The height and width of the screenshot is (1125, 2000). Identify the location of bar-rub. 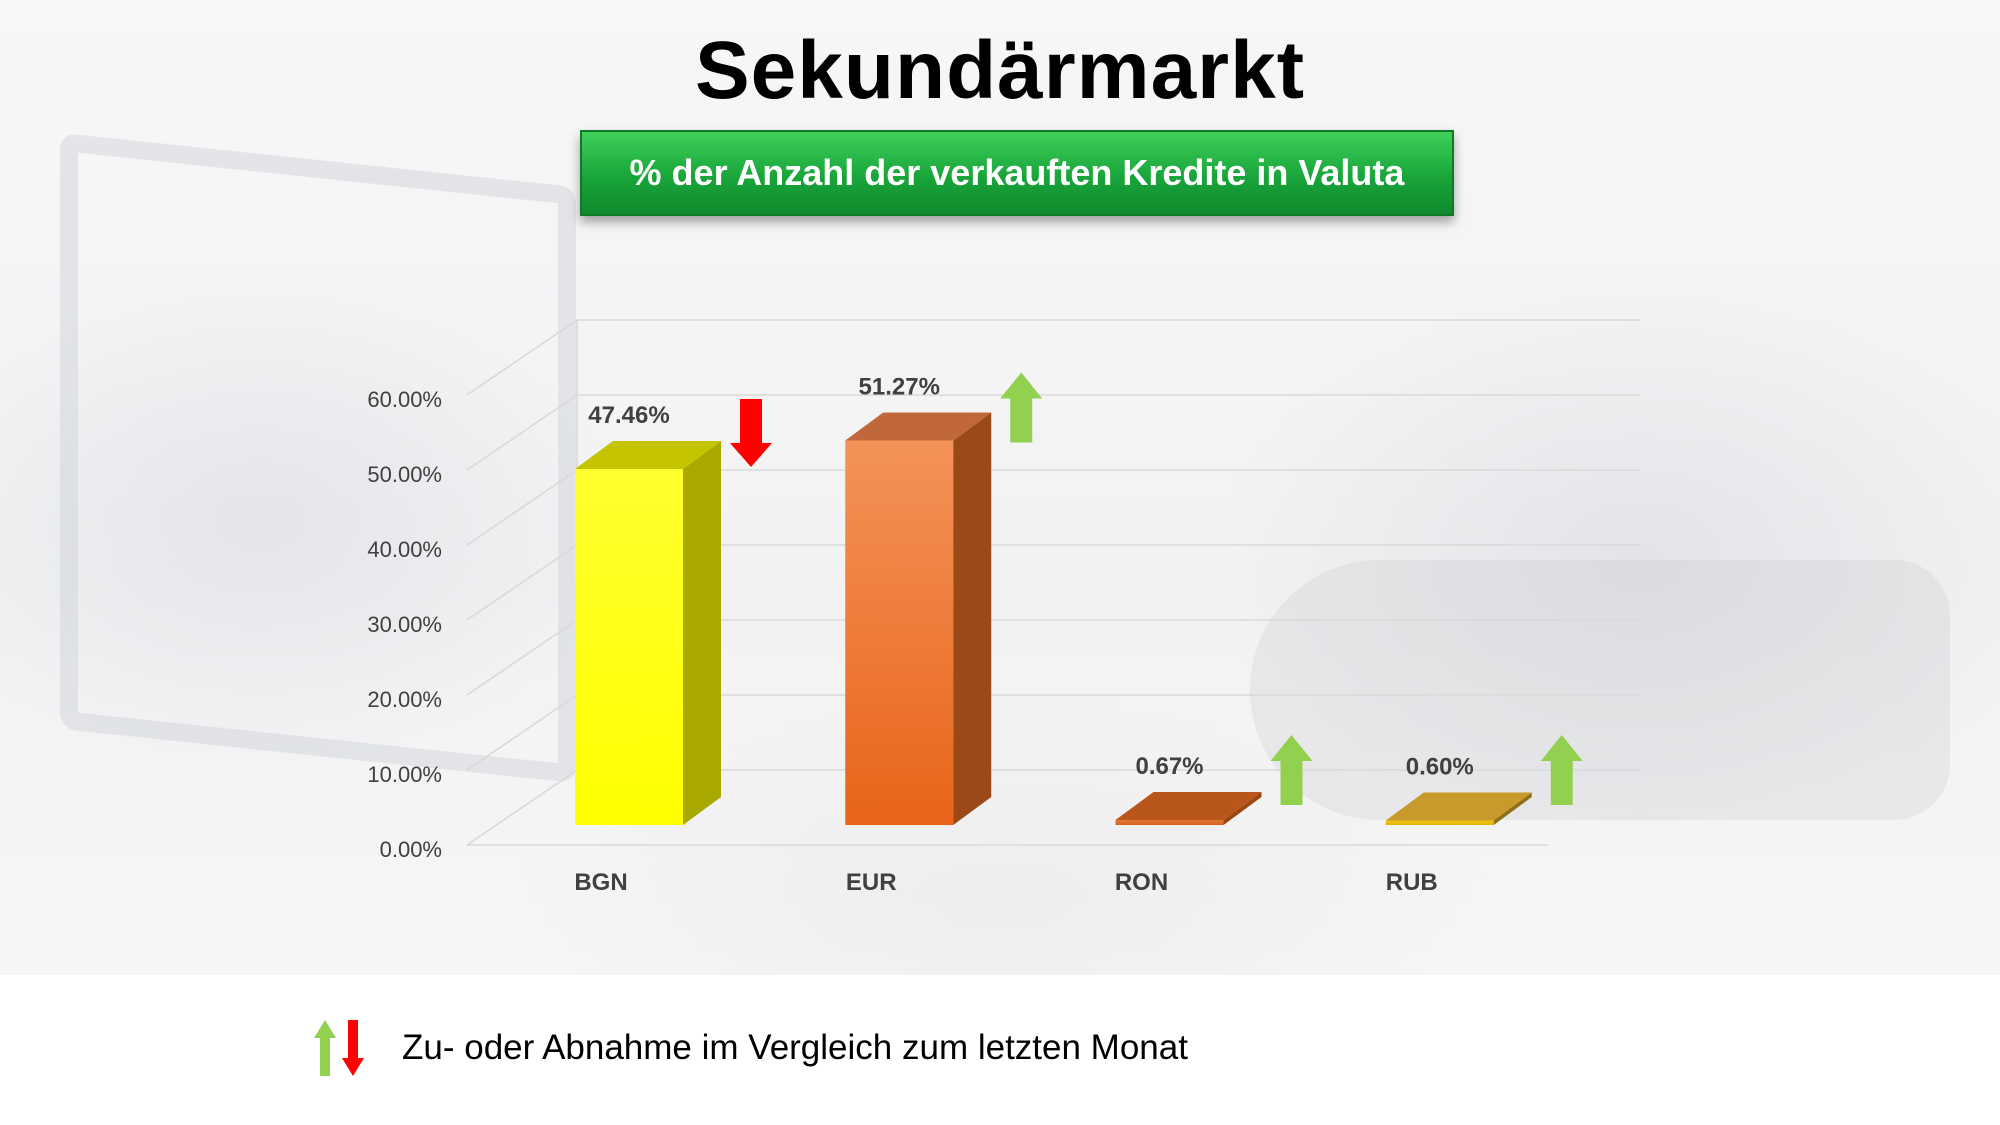
(1458, 808).